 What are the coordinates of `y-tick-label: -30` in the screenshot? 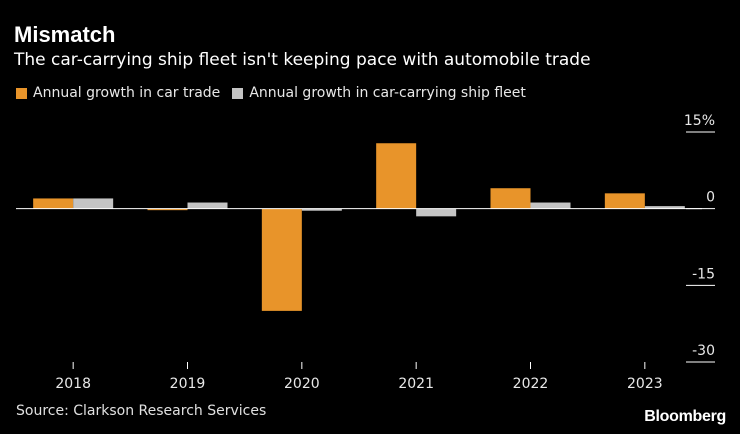 It's located at (703, 351).